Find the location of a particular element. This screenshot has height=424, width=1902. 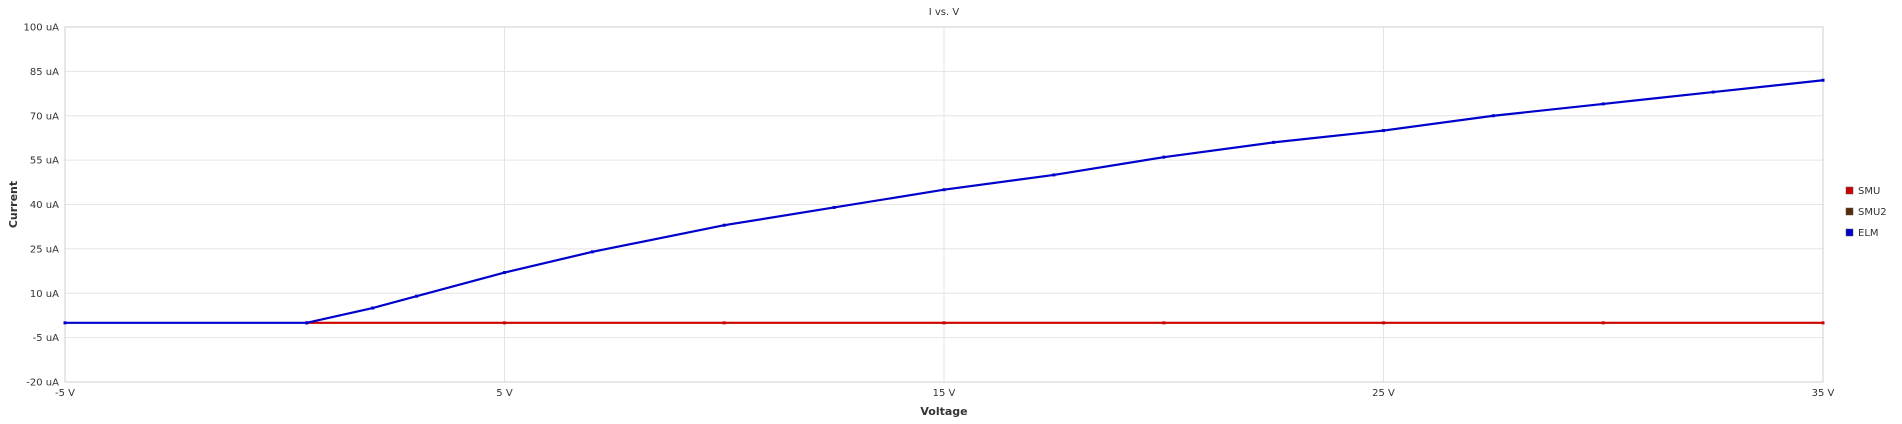

y-tick-label: 85 uA is located at coordinates (44, 72).